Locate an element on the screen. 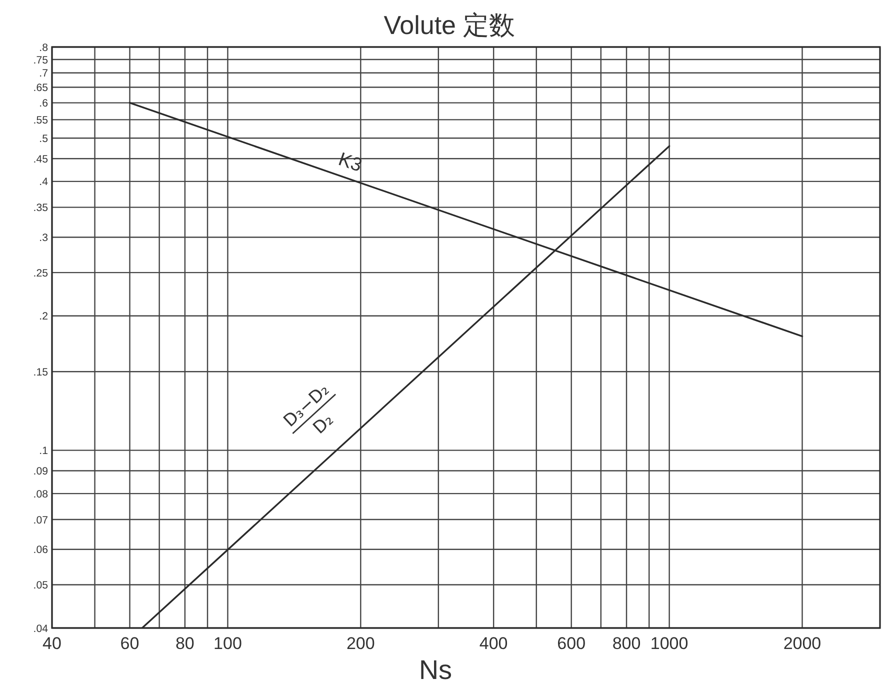  x-tick-label: 600 is located at coordinates (571, 643).